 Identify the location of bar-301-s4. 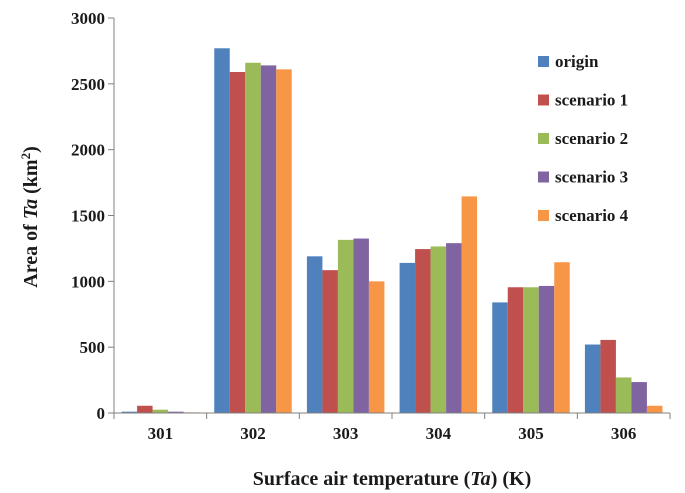
(176, 412).